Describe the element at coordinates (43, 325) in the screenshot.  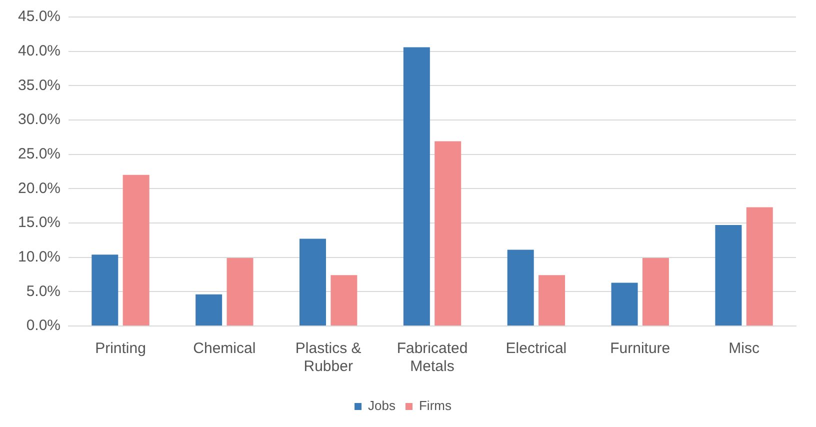
I see `y-tick-label: 0.0%` at that location.